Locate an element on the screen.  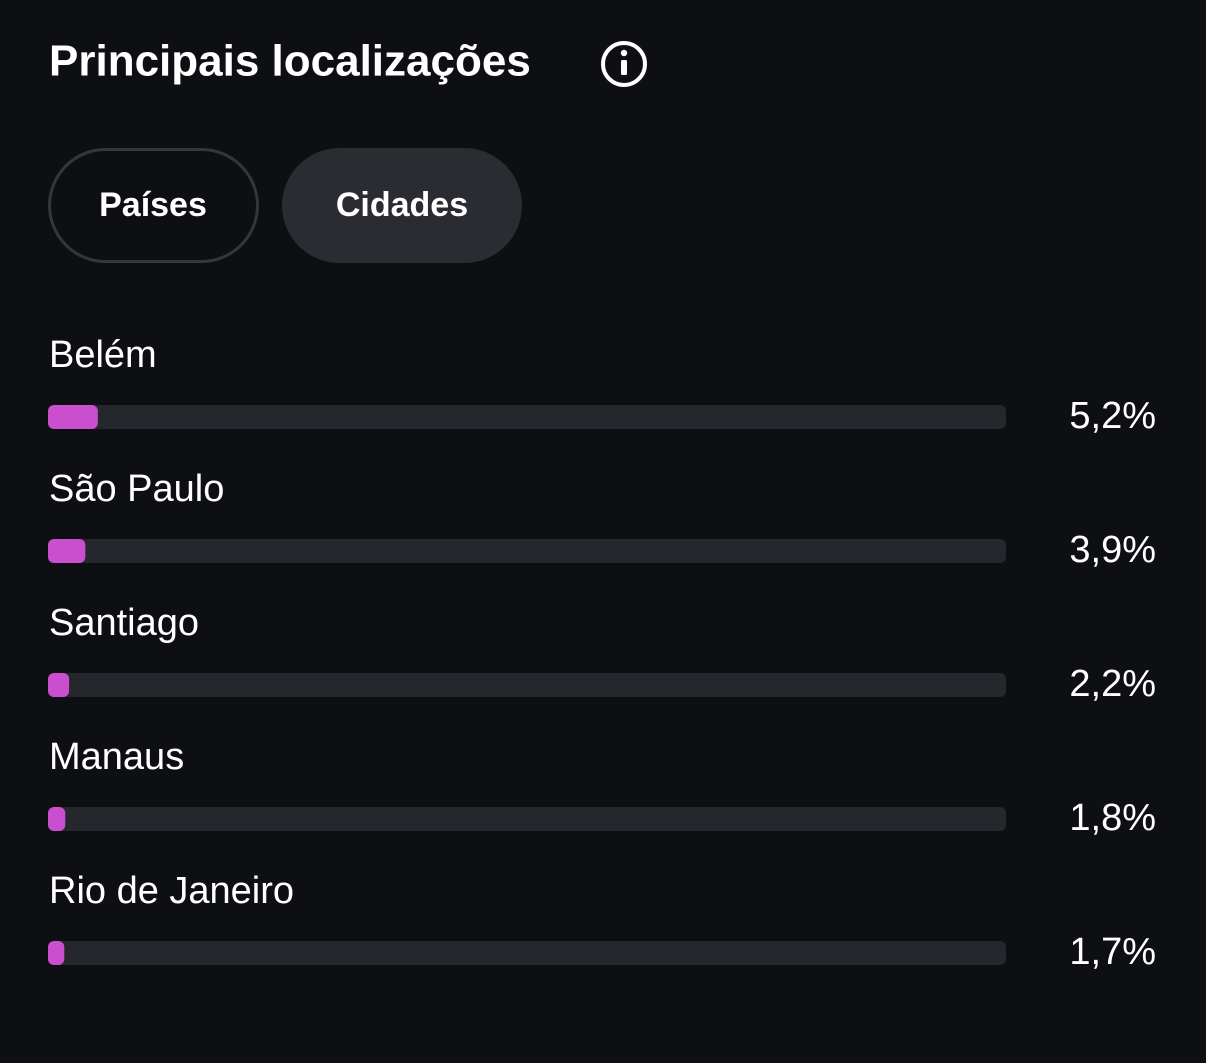
category-label: Belém is located at coordinates (103, 355).